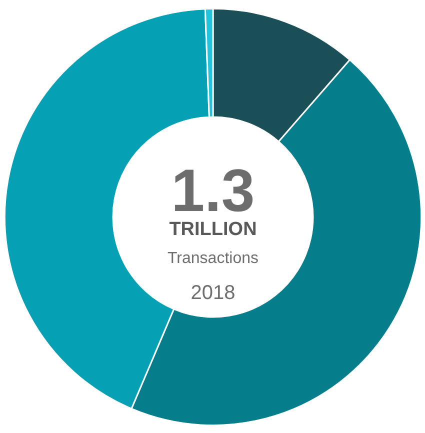 This screenshot has height=433, width=425. I want to click on text: Transactions, so click(213, 259).